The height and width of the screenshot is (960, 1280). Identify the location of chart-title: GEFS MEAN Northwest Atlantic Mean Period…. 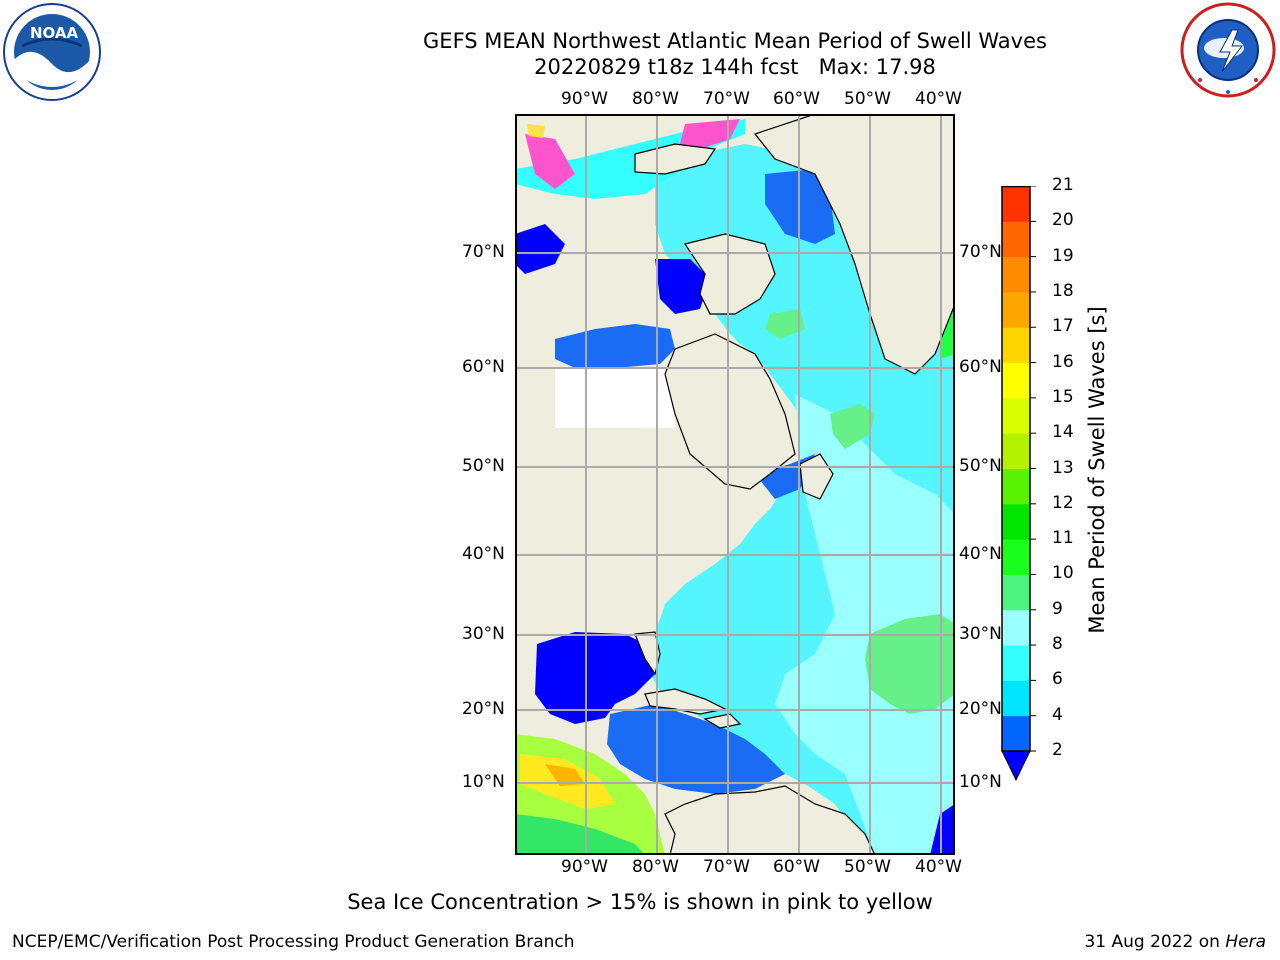
(735, 54).